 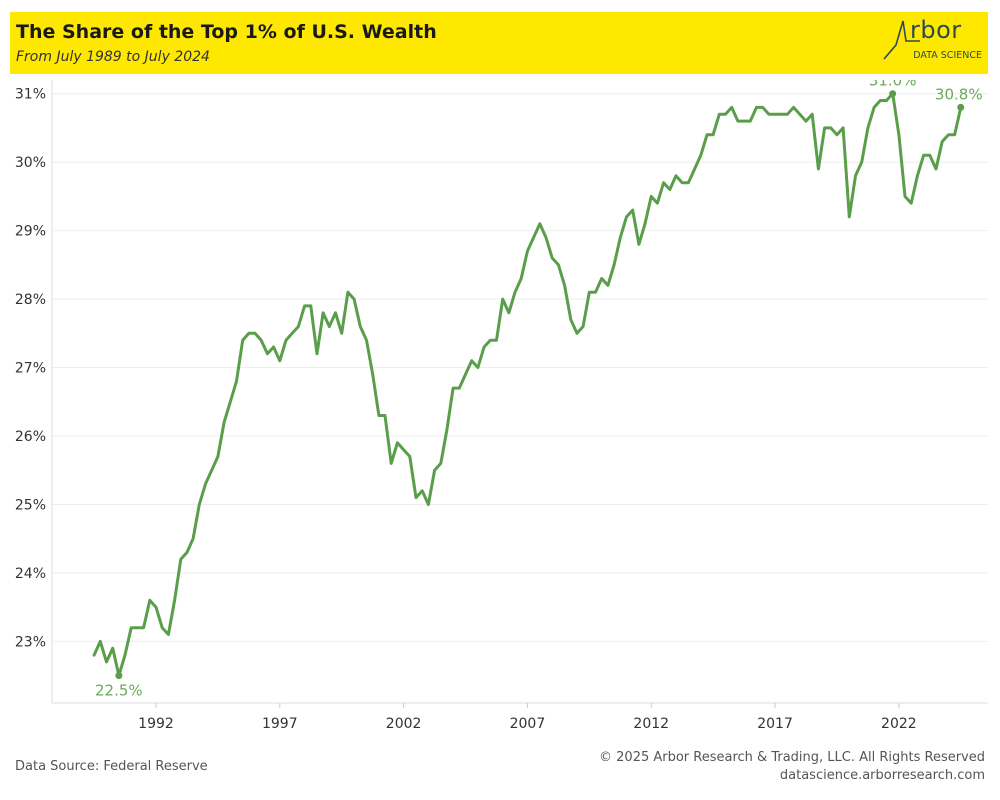 What do you see at coordinates (947, 55) in the screenshot?
I see `logo-subtitle: DATA SCIENCE` at bounding box center [947, 55].